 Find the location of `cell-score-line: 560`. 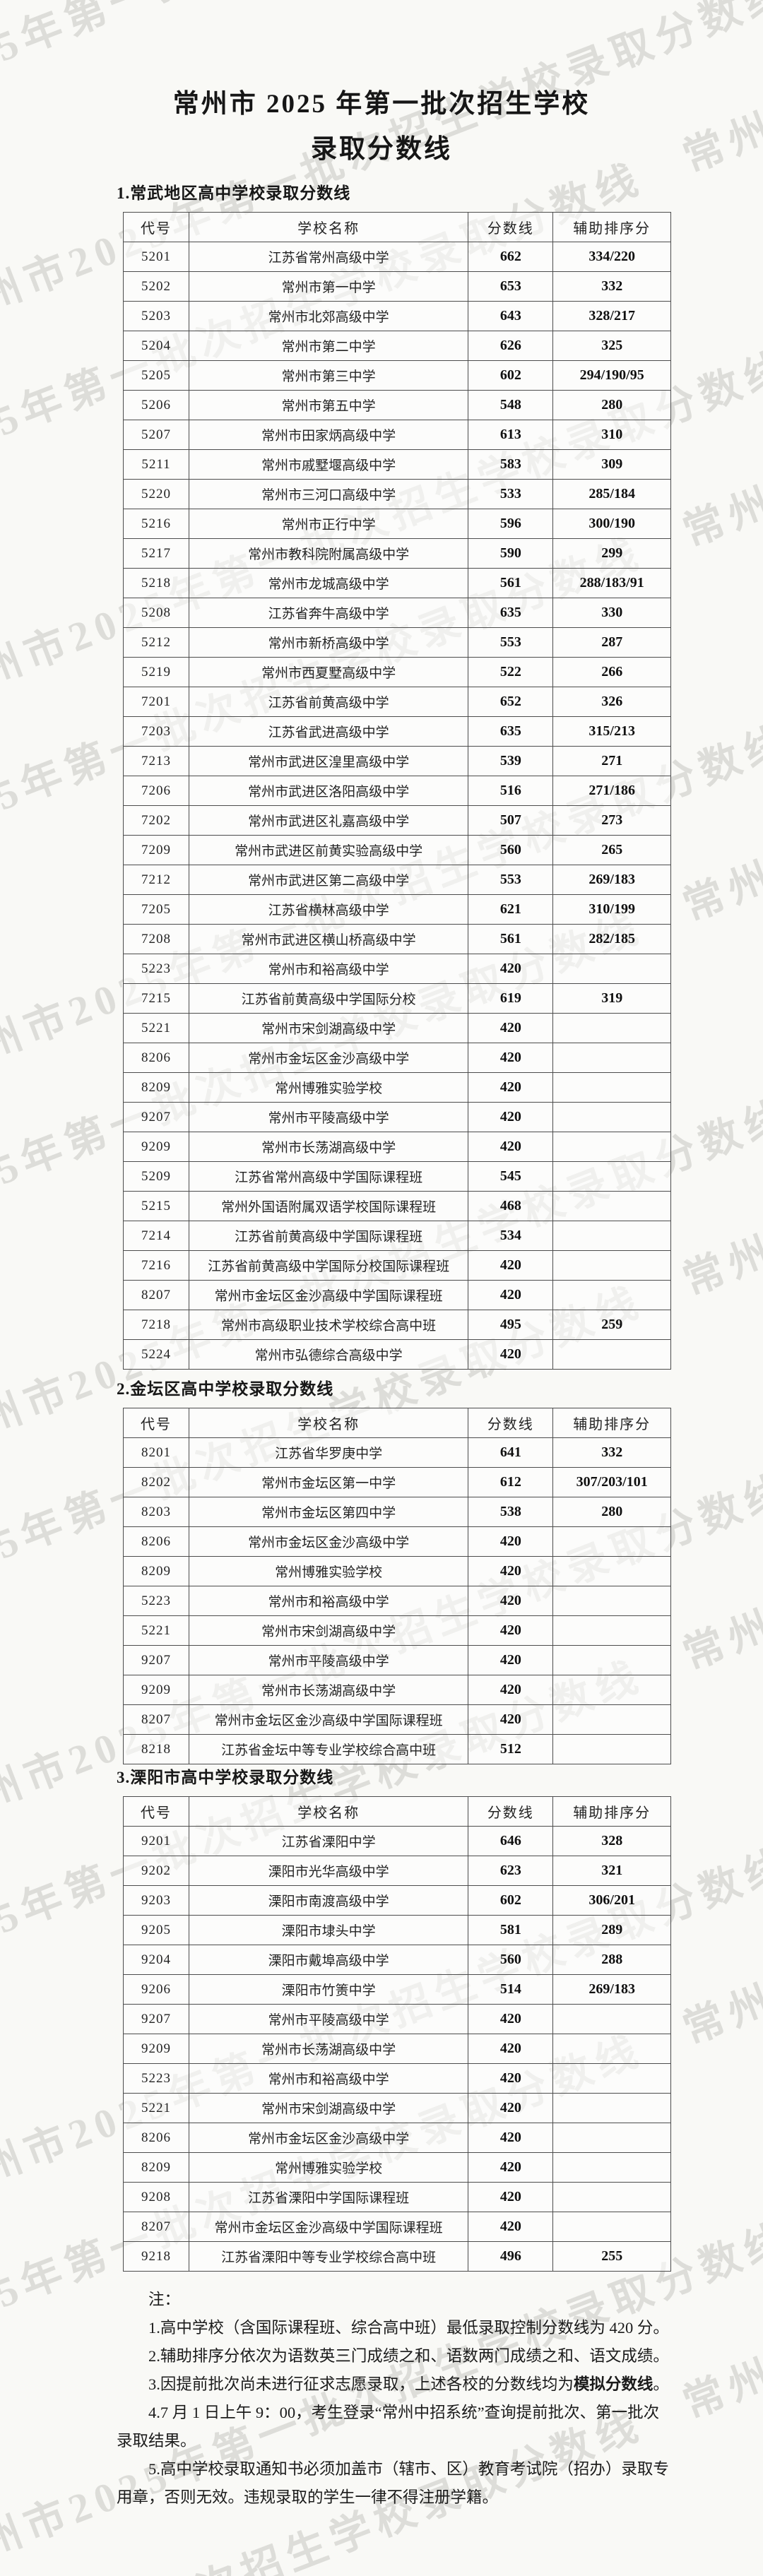

cell-score-line: 560 is located at coordinates (511, 850).